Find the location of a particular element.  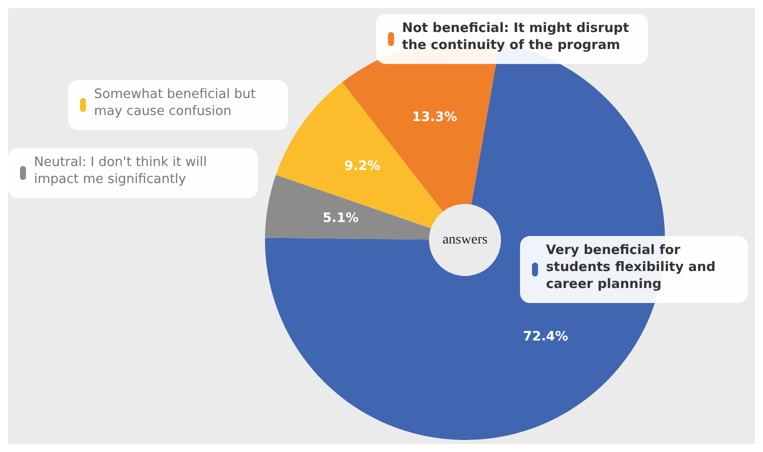

legend-label: Very beneficial for students flexibility and career planning is located at coordinates (631, 267).